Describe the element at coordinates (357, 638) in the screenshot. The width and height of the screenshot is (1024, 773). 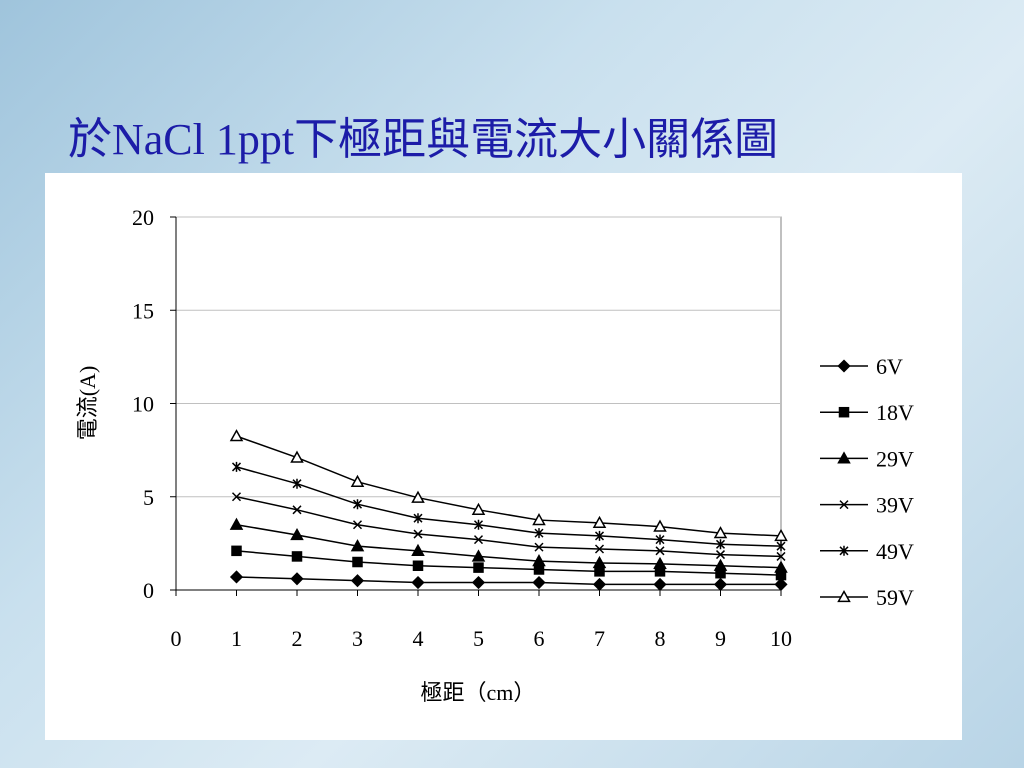
I see `x-tick-label: 3` at that location.